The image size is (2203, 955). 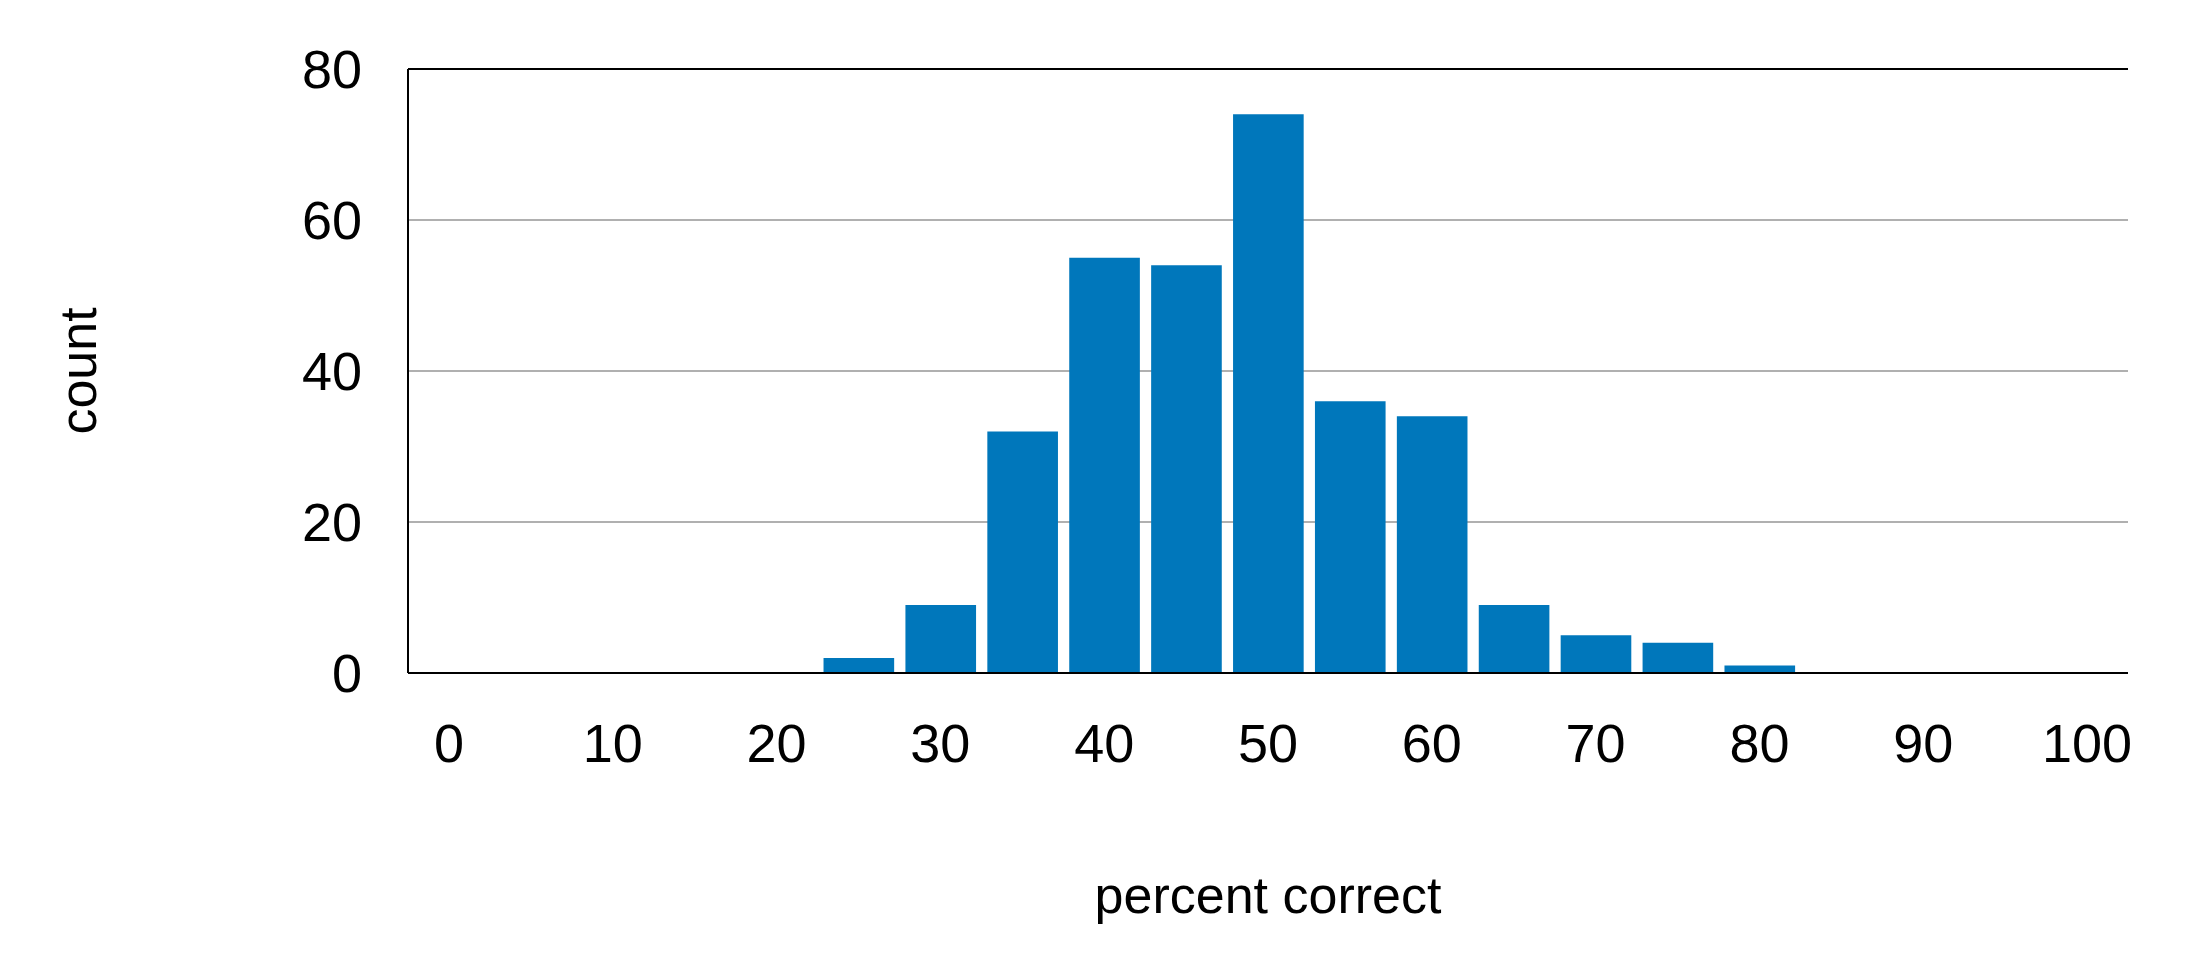 I want to click on y-tick-label: 40, so click(x=331, y=371).